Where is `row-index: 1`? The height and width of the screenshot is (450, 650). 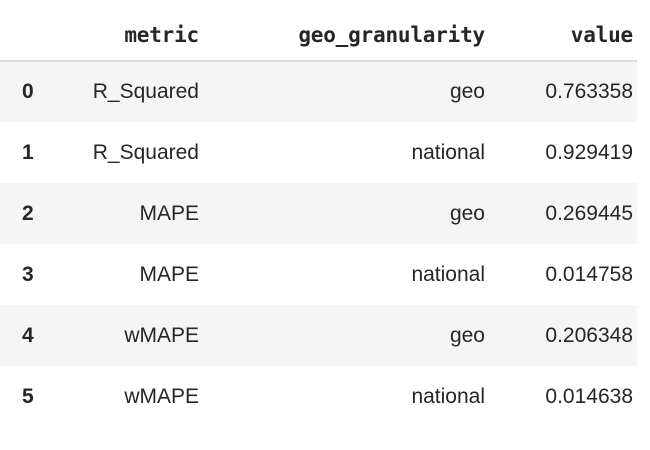
row-index: 1 is located at coordinates (28, 152).